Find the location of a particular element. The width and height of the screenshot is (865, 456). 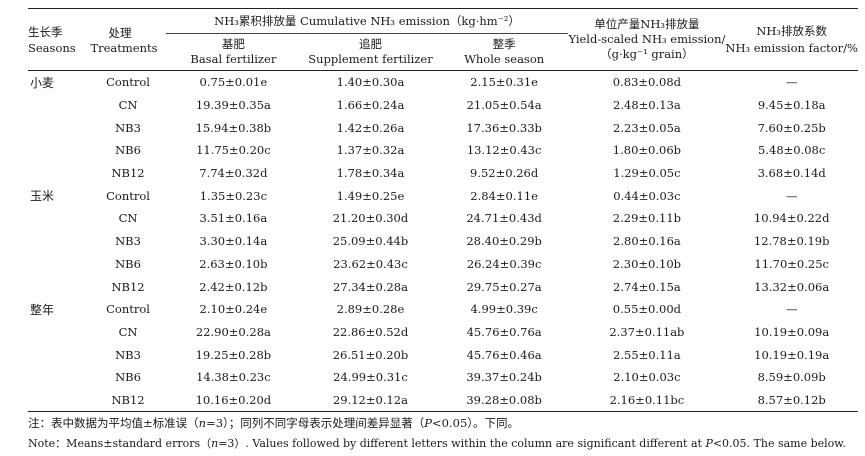

basal-cell: 3.51±0.16a is located at coordinates (233, 218).